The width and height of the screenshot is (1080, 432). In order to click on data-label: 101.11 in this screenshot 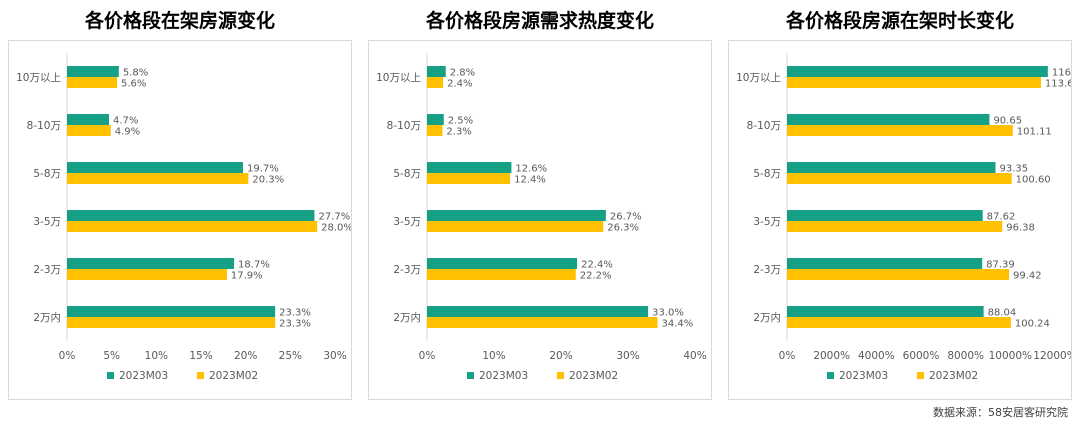, I will do `click(1034, 132)`.